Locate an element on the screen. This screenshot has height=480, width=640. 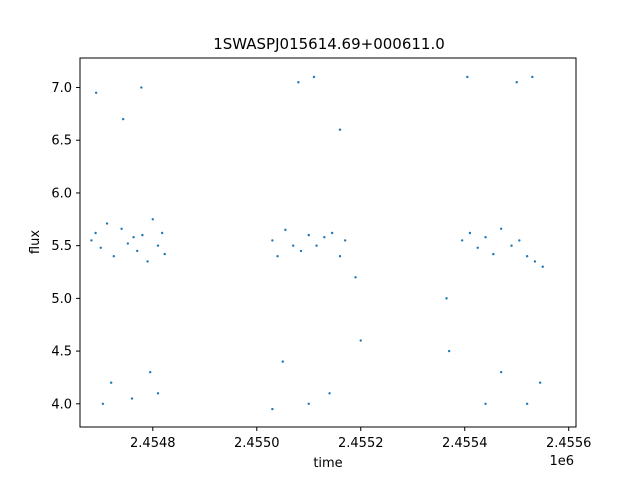
x-axis-label: time is located at coordinates (327, 463).